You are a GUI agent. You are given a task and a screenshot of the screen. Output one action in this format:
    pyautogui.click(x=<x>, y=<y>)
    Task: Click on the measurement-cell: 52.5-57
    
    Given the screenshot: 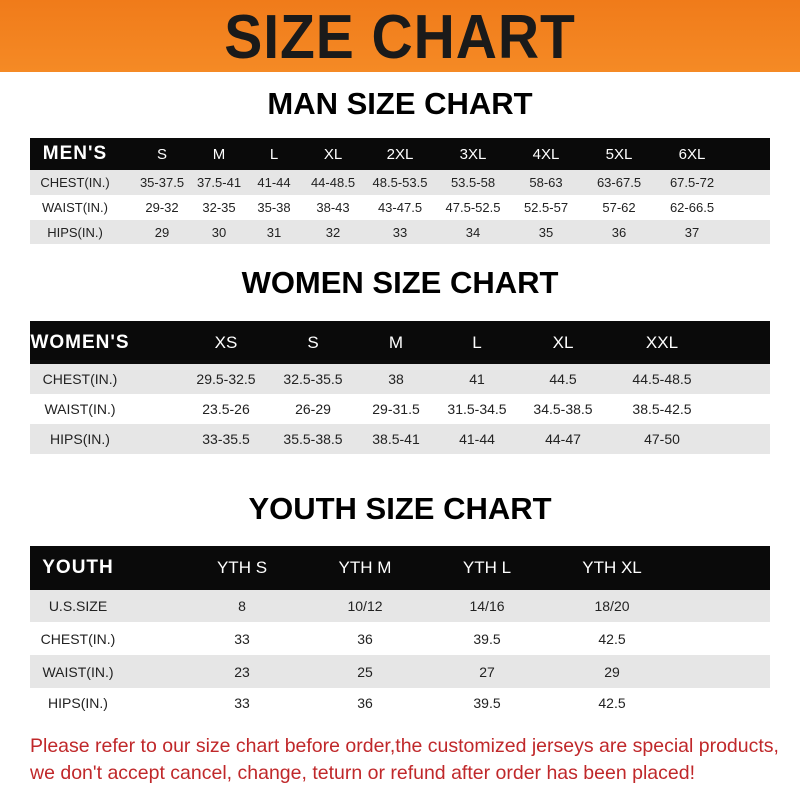 What is the action you would take?
    pyautogui.click(x=546, y=207)
    